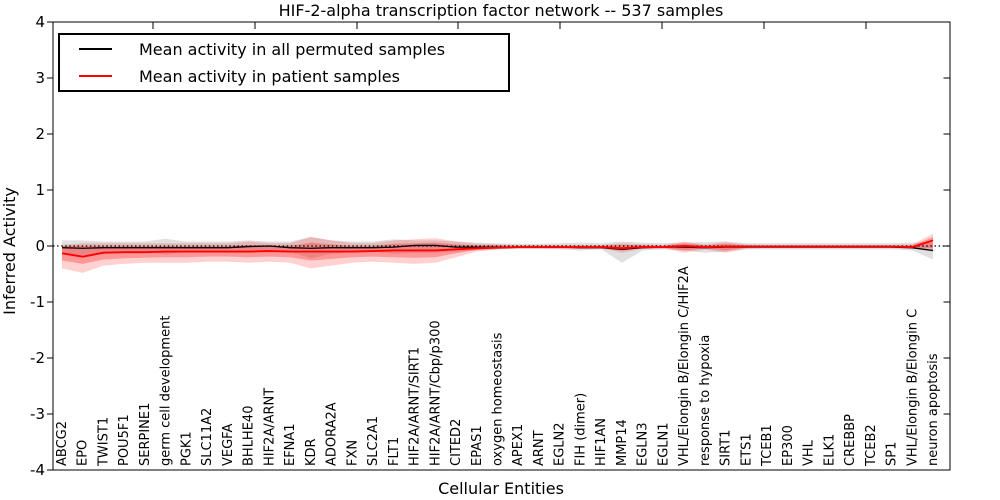 The image size is (1000, 500). I want to click on x-tick-label: VHL/Elongin B/Elongin C/HIF2A, so click(684, 366).